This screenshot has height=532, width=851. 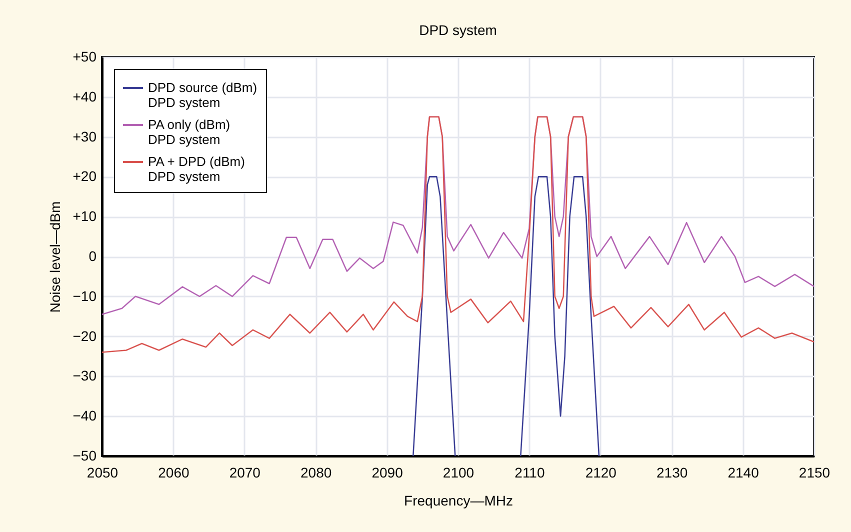 What do you see at coordinates (174, 472) in the screenshot?
I see `x-tick-label: 2060` at bounding box center [174, 472].